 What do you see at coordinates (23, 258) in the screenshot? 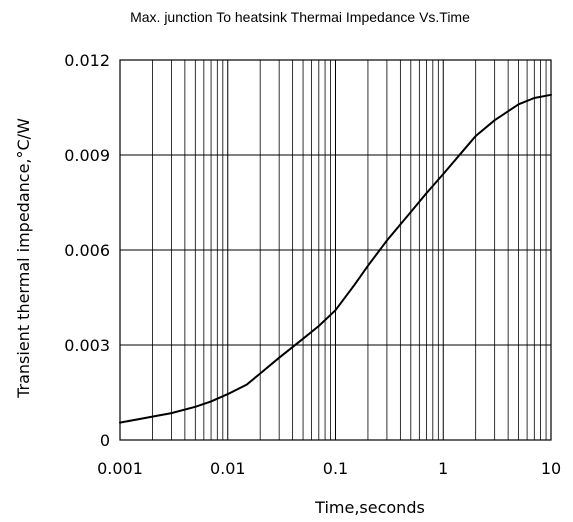
I see `y-axis-label: Transient thermal impedance,°C/W` at bounding box center [23, 258].